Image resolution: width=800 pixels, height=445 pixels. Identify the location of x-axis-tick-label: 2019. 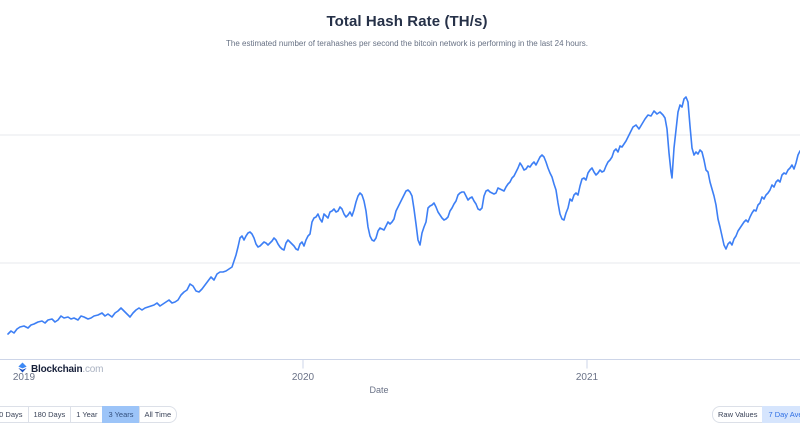
(24, 377).